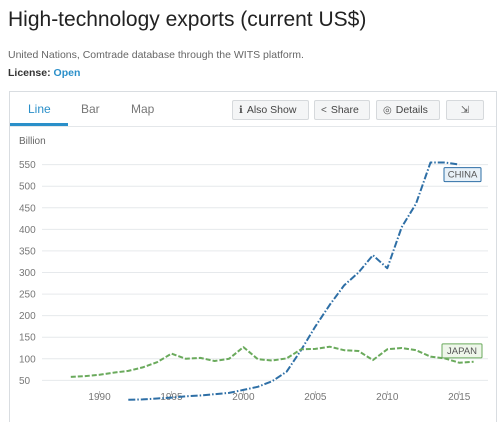 Image resolution: width=500 pixels, height=422 pixels. I want to click on y-tick-label: 550, so click(27, 165).